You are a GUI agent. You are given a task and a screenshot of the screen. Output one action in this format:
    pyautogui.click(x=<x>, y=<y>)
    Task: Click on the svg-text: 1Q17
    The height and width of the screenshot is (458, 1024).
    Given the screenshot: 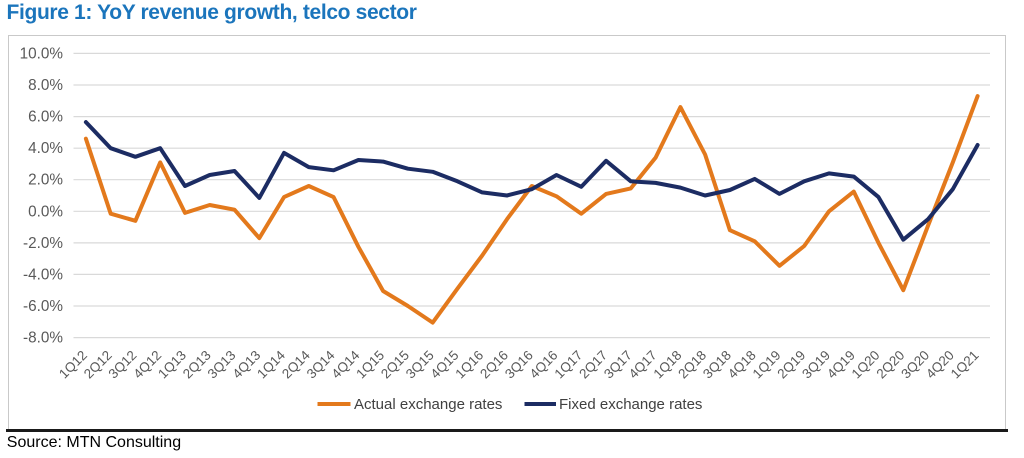 What is the action you would take?
    pyautogui.click(x=568, y=365)
    